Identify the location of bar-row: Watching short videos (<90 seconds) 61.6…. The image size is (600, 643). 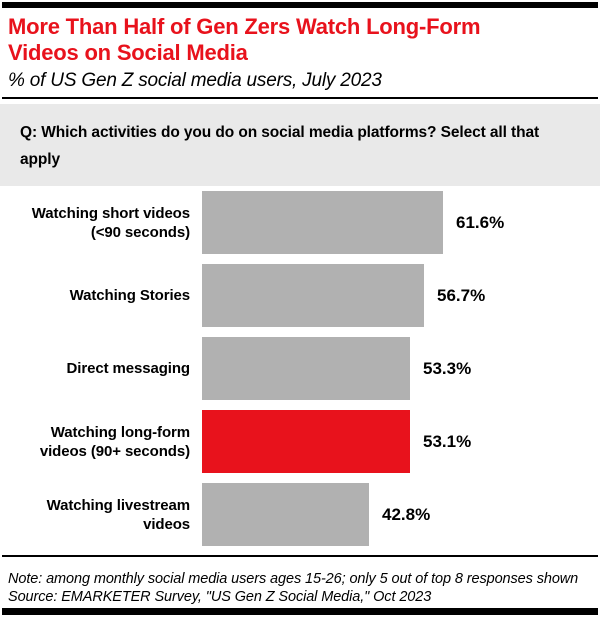
(300, 222).